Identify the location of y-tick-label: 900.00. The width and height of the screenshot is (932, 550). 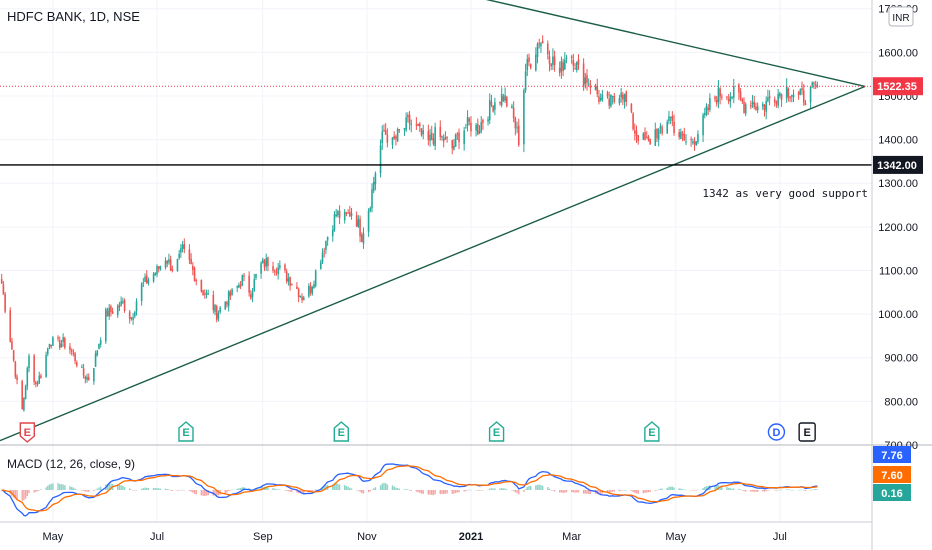
(901, 359).